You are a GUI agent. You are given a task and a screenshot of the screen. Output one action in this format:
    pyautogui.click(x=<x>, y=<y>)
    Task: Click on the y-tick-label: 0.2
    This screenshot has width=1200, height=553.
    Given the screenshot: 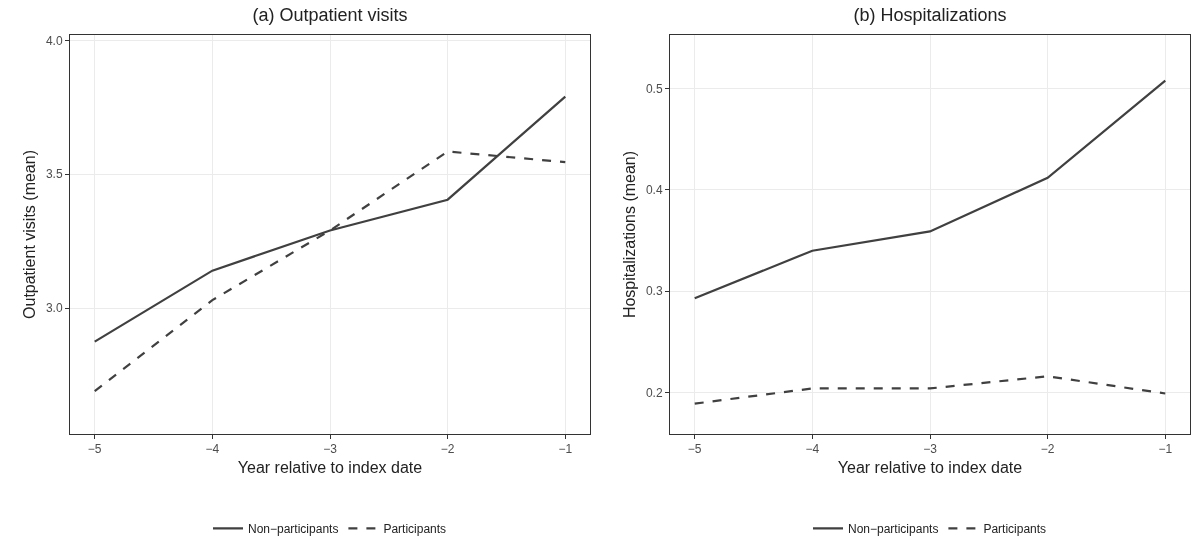 What is the action you would take?
    pyautogui.click(x=654, y=392)
    